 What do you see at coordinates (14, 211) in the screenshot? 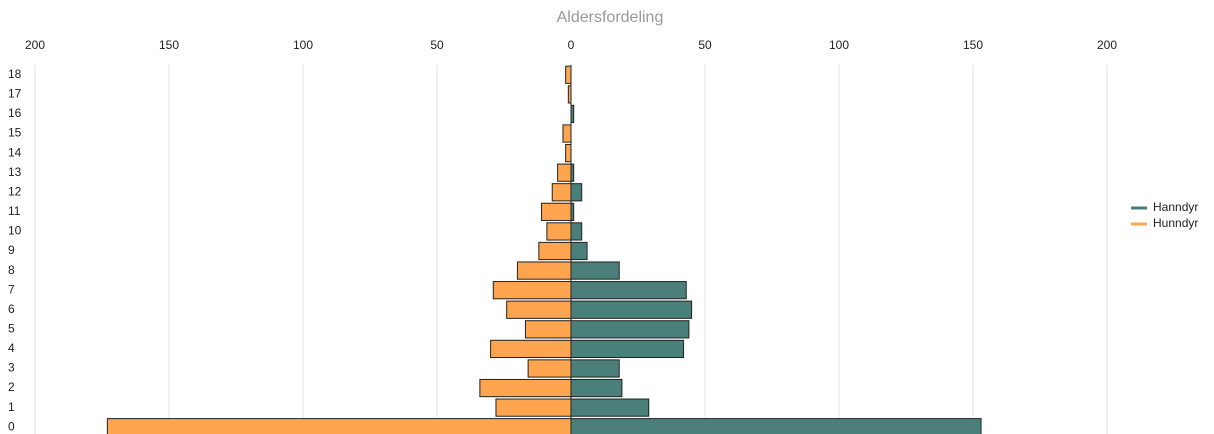
I see `y-tick-label: 11` at bounding box center [14, 211].